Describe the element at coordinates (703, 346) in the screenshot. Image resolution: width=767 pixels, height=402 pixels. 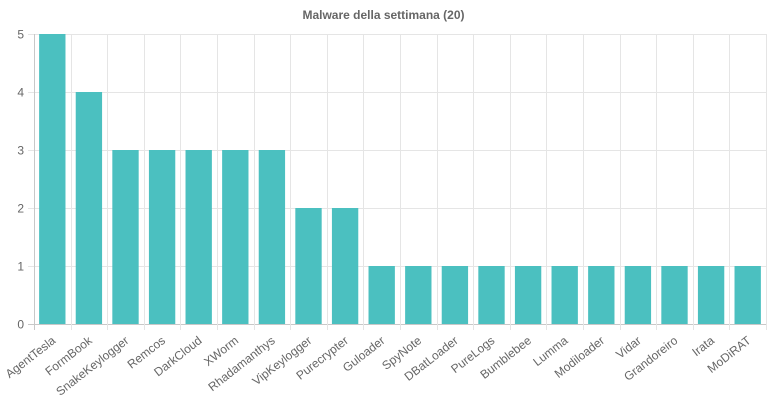
I see `x-tick-label: Irata` at that location.